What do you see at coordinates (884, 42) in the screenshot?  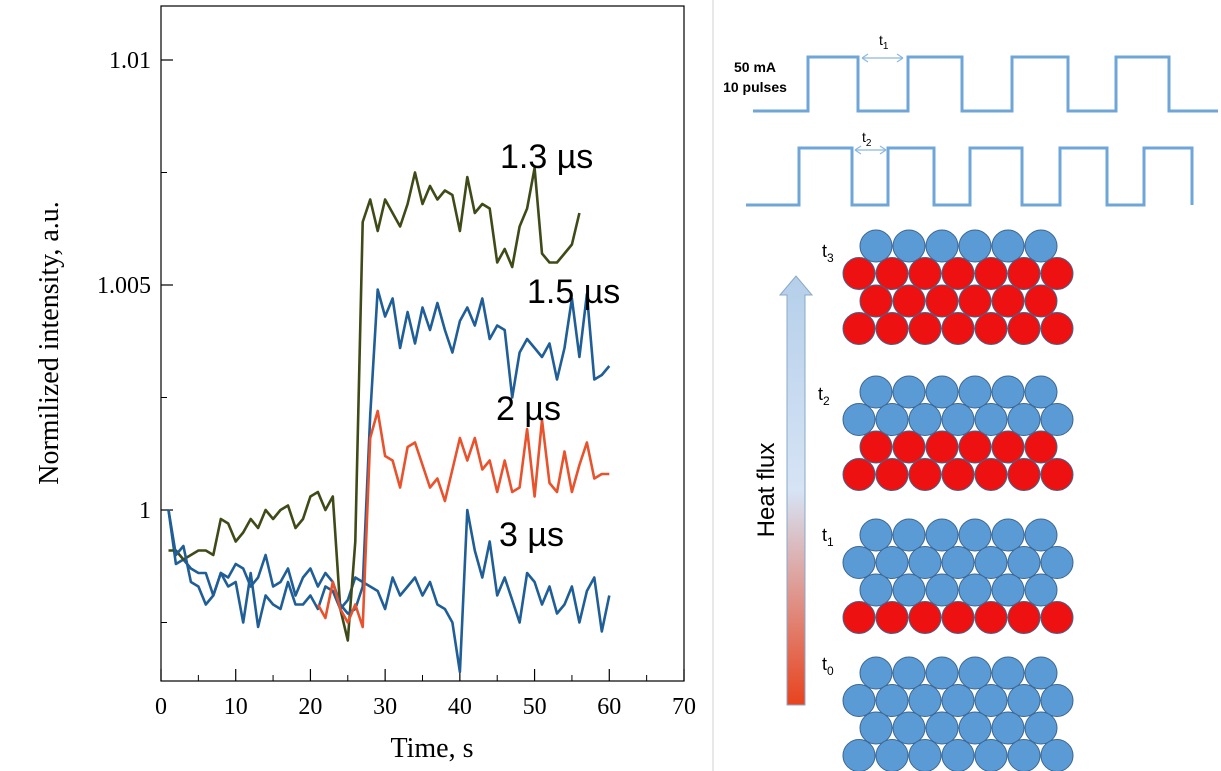 I see `interval-t1-label: t1` at bounding box center [884, 42].